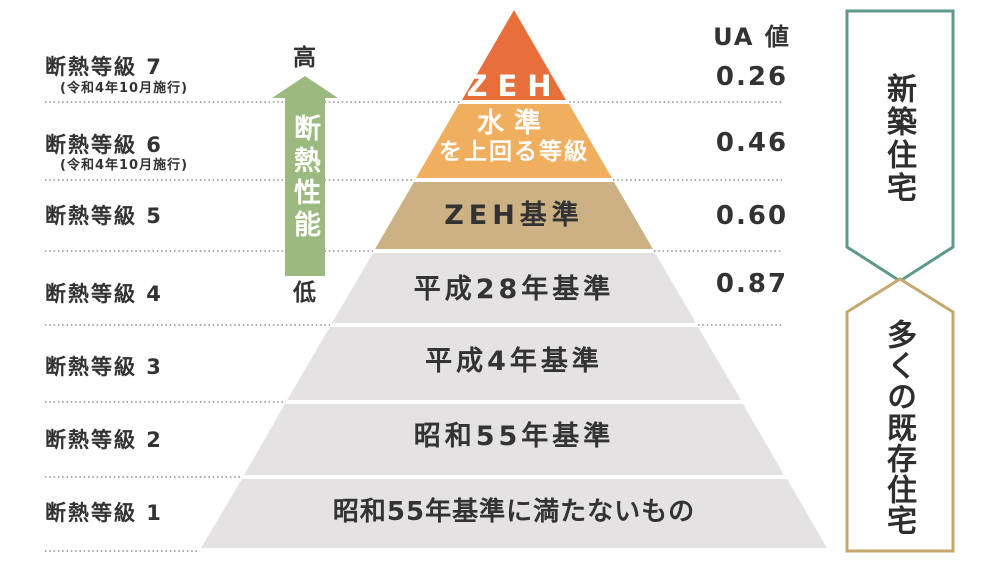 The image size is (1000, 569). Describe the element at coordinates (104, 440) in the screenshot. I see `grade-label-2: 断熱等級 2` at that location.